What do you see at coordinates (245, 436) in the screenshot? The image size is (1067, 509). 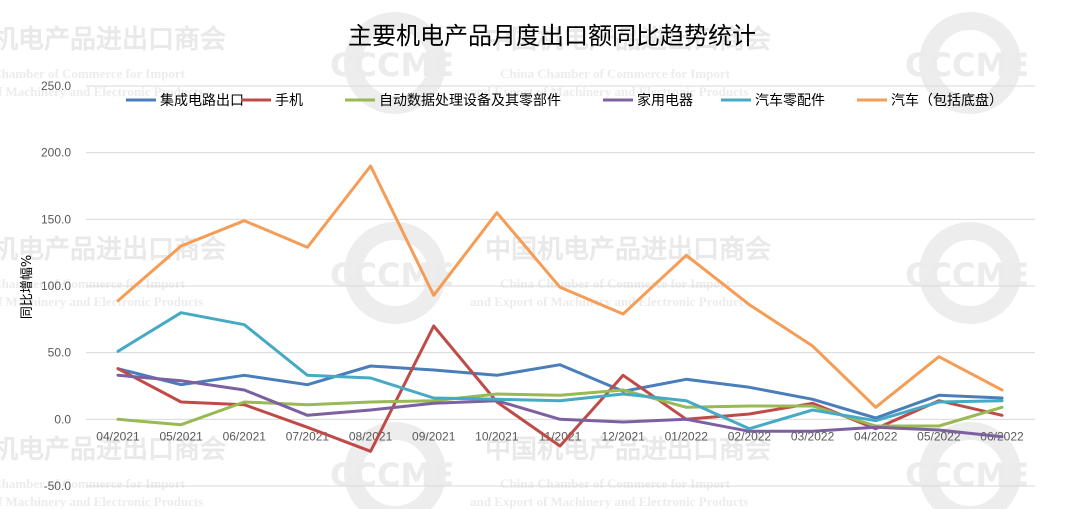 I see `x-tick-label: 06/2021` at bounding box center [245, 436].